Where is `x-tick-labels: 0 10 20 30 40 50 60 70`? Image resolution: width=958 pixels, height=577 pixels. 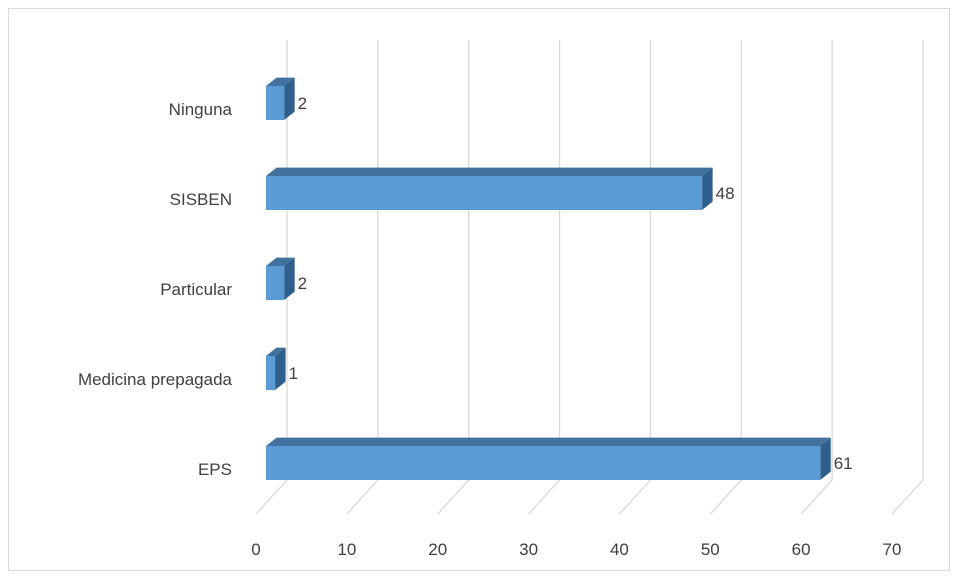 x-tick-labels: 0 10 20 30 40 50 60 70 is located at coordinates (576, 549).